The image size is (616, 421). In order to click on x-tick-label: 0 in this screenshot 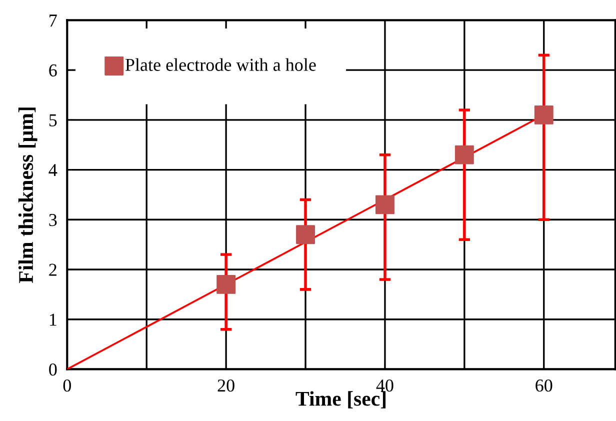, I will do `click(67, 385)`.